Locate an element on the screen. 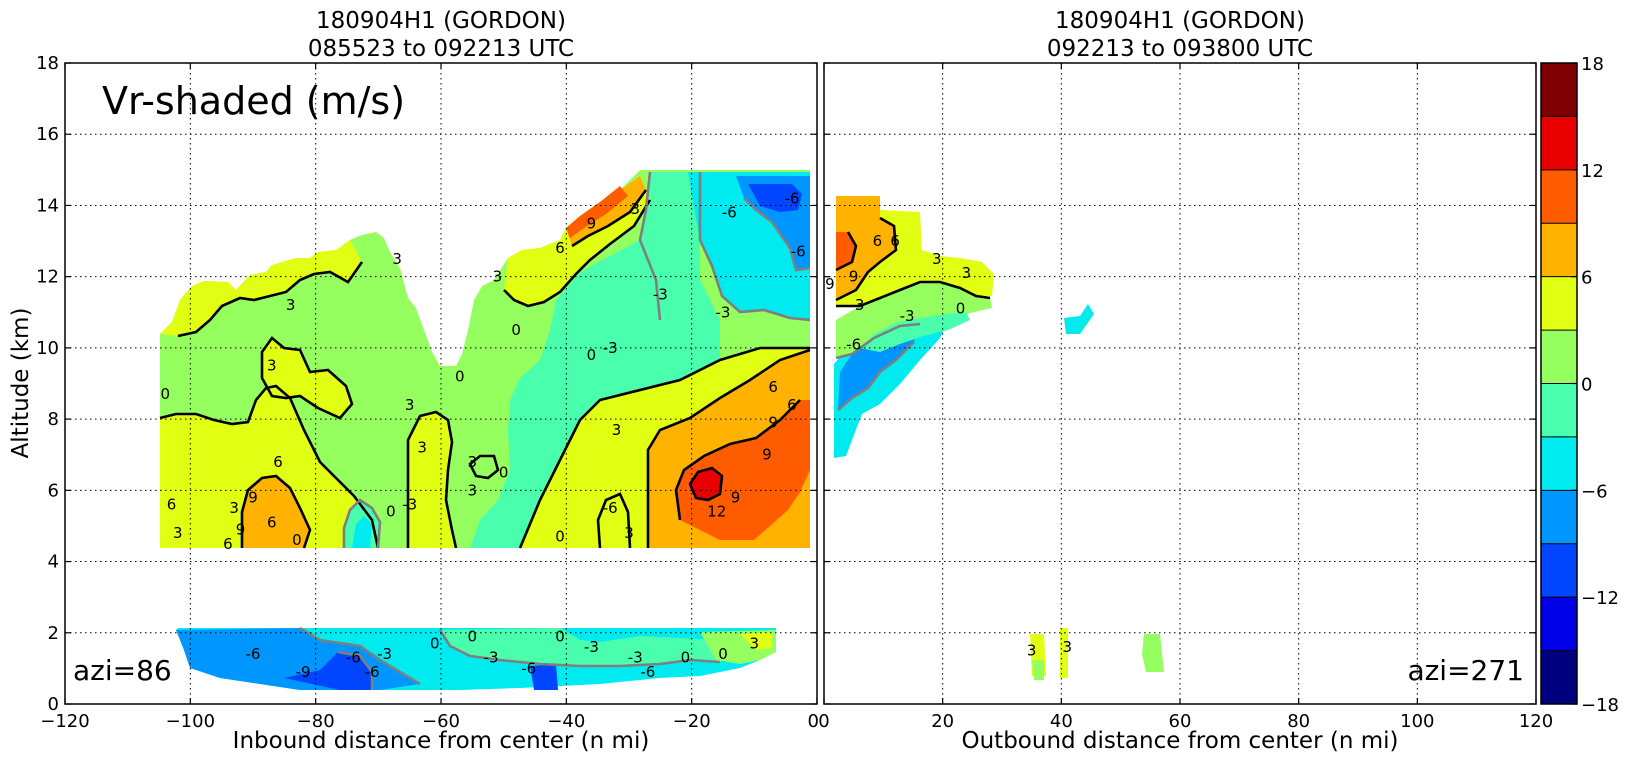  right-title-line1: 180904H1 (GORDON) is located at coordinates (1180, 21).